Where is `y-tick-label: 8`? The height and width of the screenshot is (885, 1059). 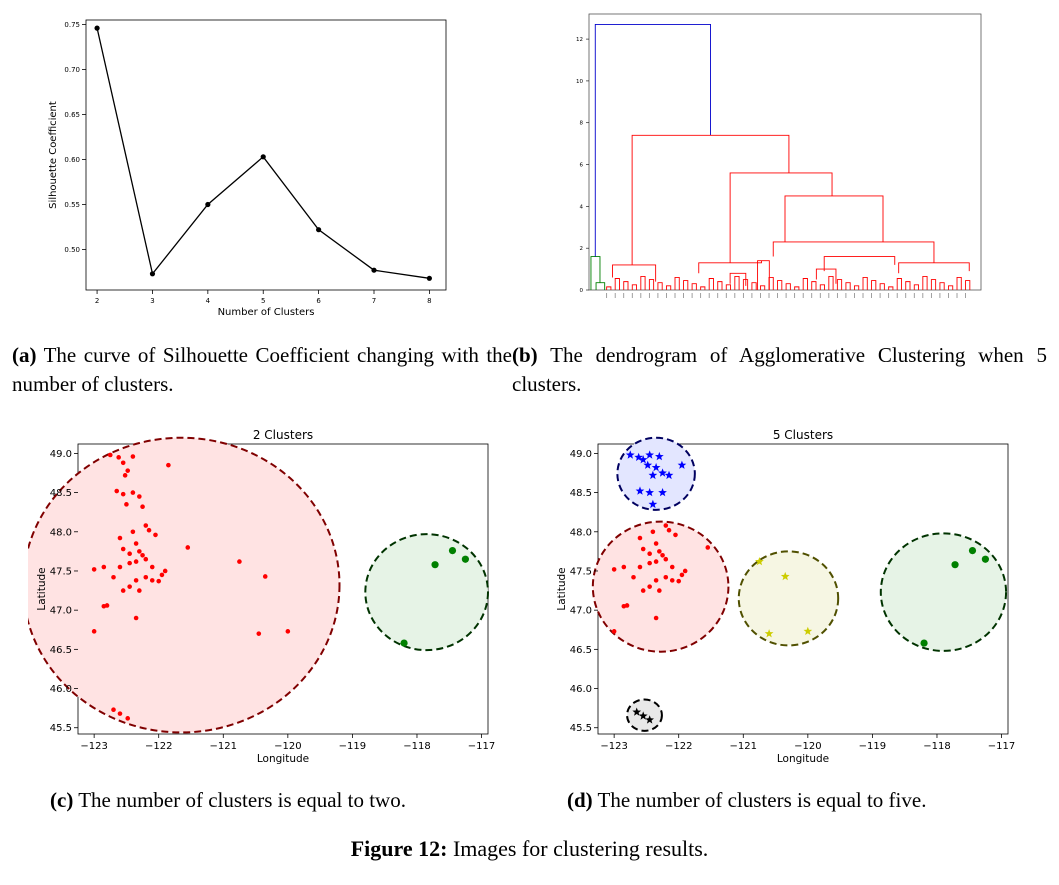
y-tick-label: 8 is located at coordinates (582, 124).